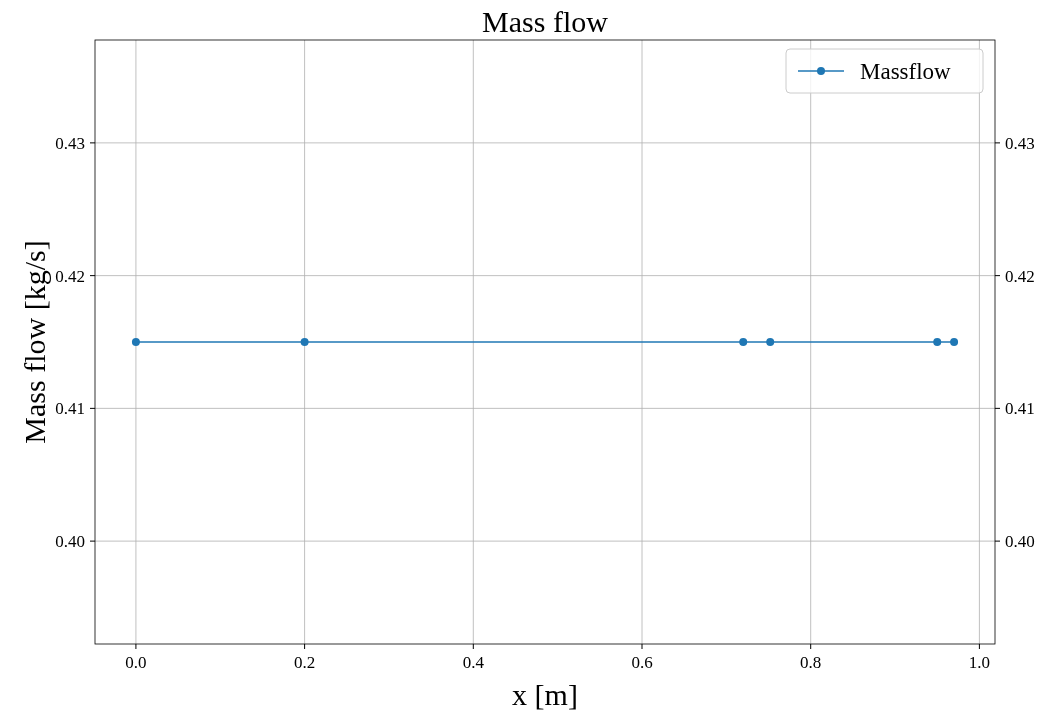  Describe the element at coordinates (473, 662) in the screenshot. I see `x-tick-label: 0.4` at that location.